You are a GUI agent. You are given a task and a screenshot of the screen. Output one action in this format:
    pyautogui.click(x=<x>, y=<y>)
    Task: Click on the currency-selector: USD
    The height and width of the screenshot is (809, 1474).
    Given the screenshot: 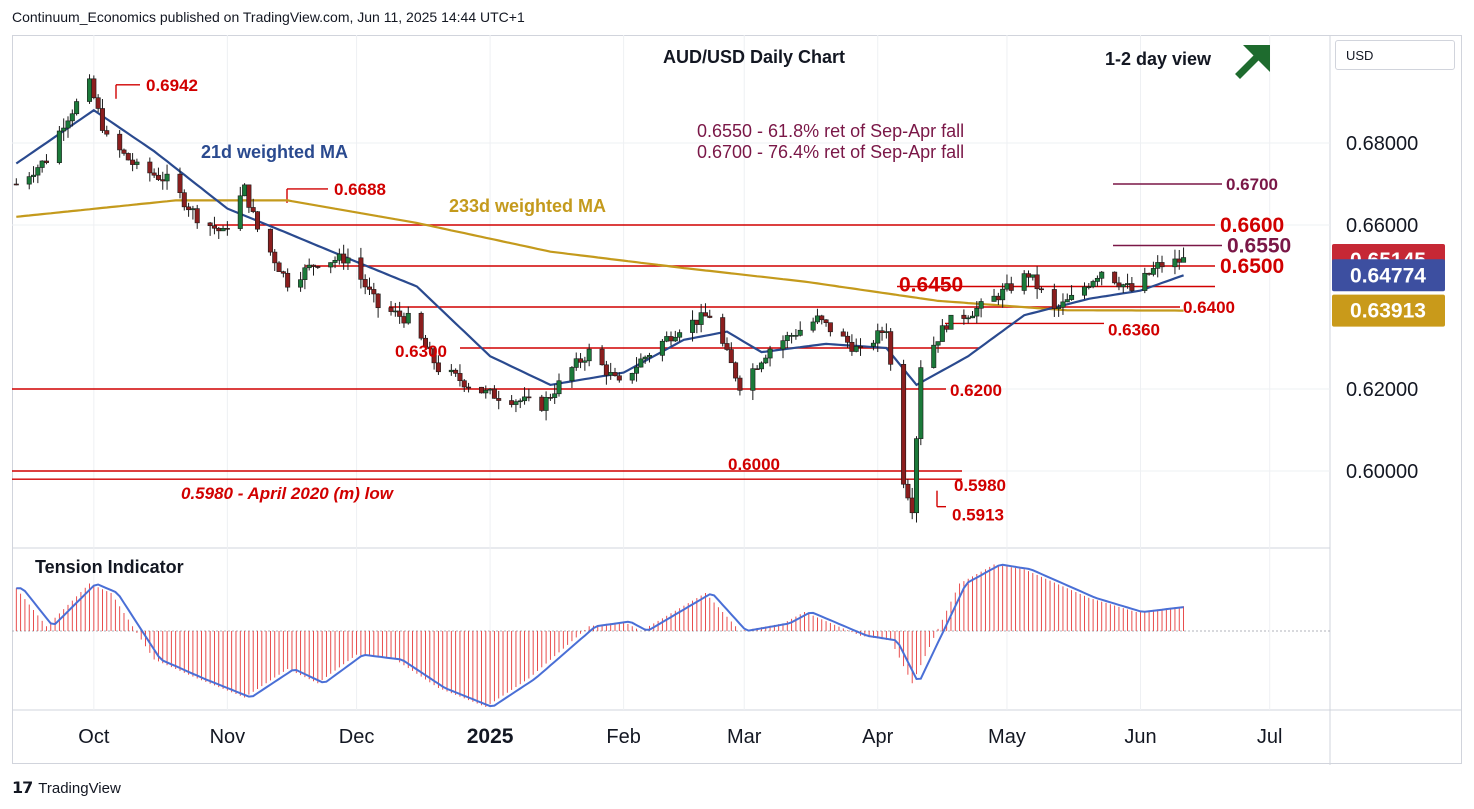 What is the action you would take?
    pyautogui.click(x=1395, y=55)
    